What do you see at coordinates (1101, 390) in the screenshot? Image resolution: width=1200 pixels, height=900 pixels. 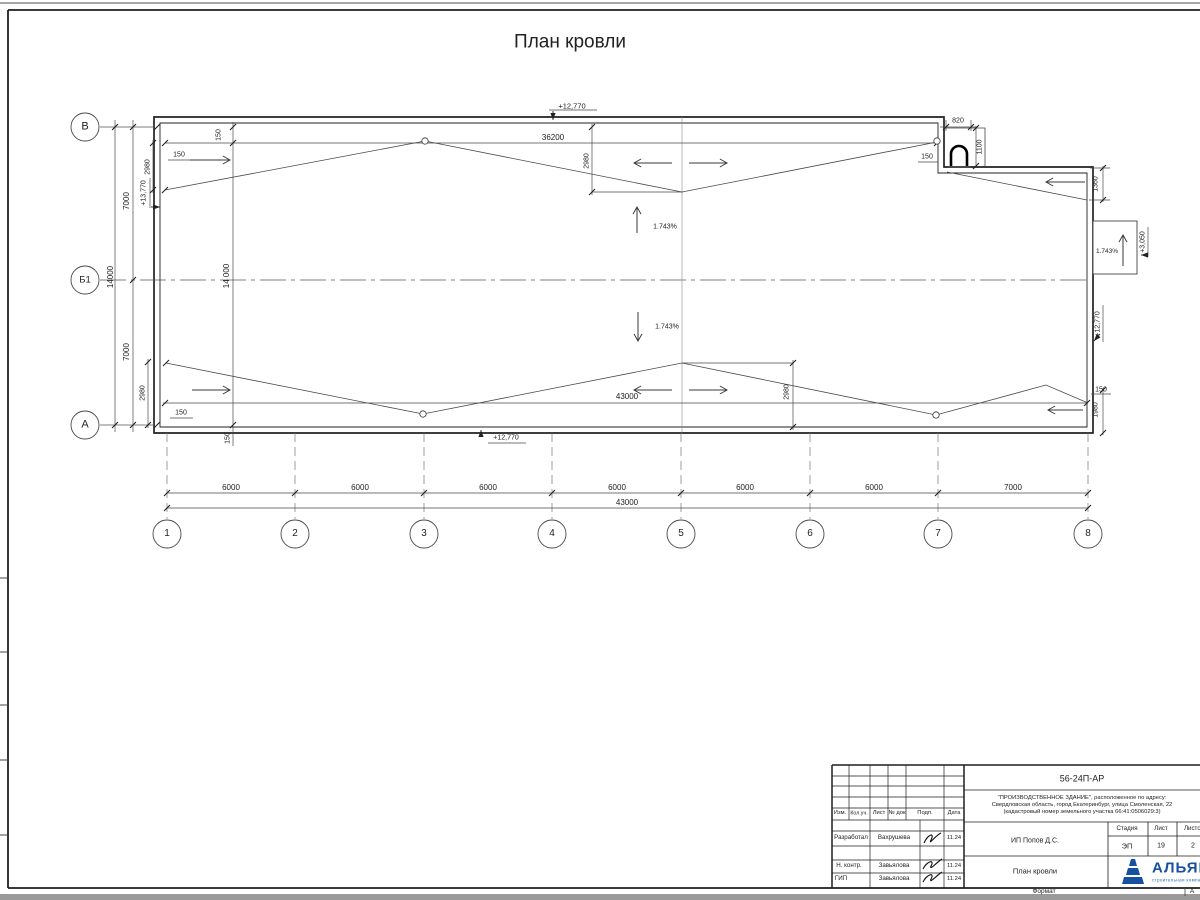 I see `dim-150-bottomright: 150` at bounding box center [1101, 390].